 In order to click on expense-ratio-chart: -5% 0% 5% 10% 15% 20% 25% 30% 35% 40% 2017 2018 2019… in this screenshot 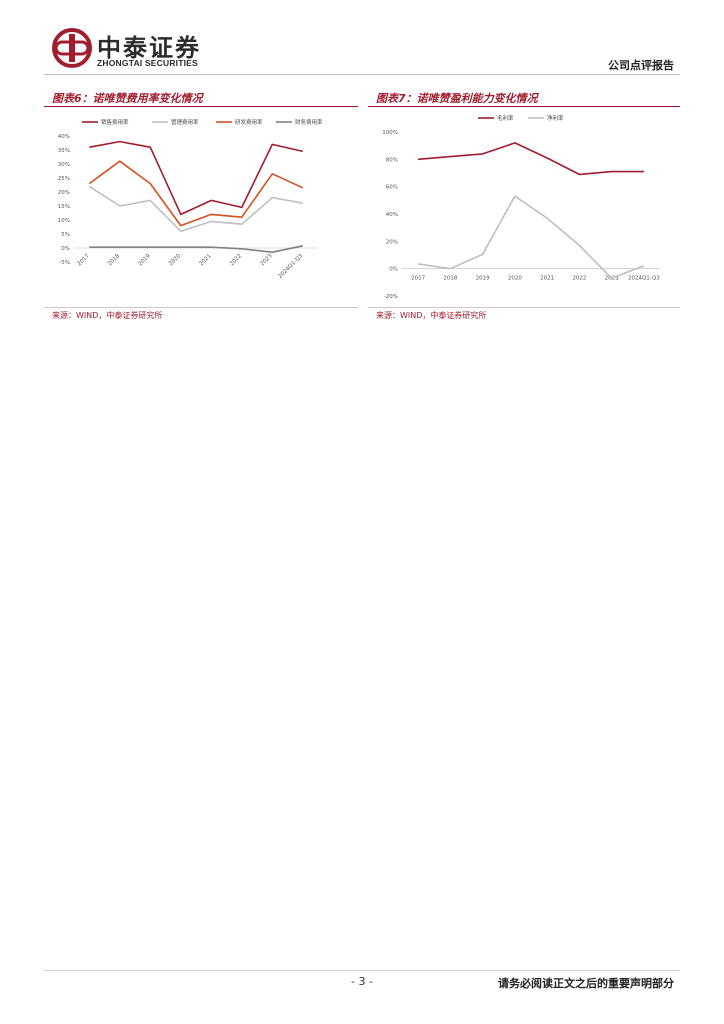, I will do `click(190, 199)`.